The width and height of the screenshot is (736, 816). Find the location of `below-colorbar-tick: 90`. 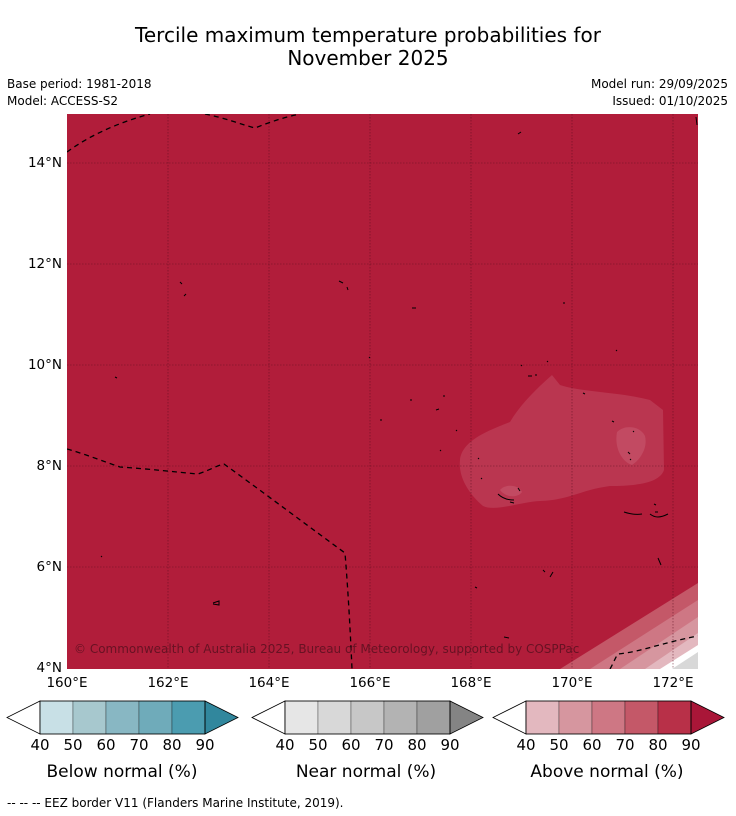

below-colorbar-tick: 90 is located at coordinates (205, 745).